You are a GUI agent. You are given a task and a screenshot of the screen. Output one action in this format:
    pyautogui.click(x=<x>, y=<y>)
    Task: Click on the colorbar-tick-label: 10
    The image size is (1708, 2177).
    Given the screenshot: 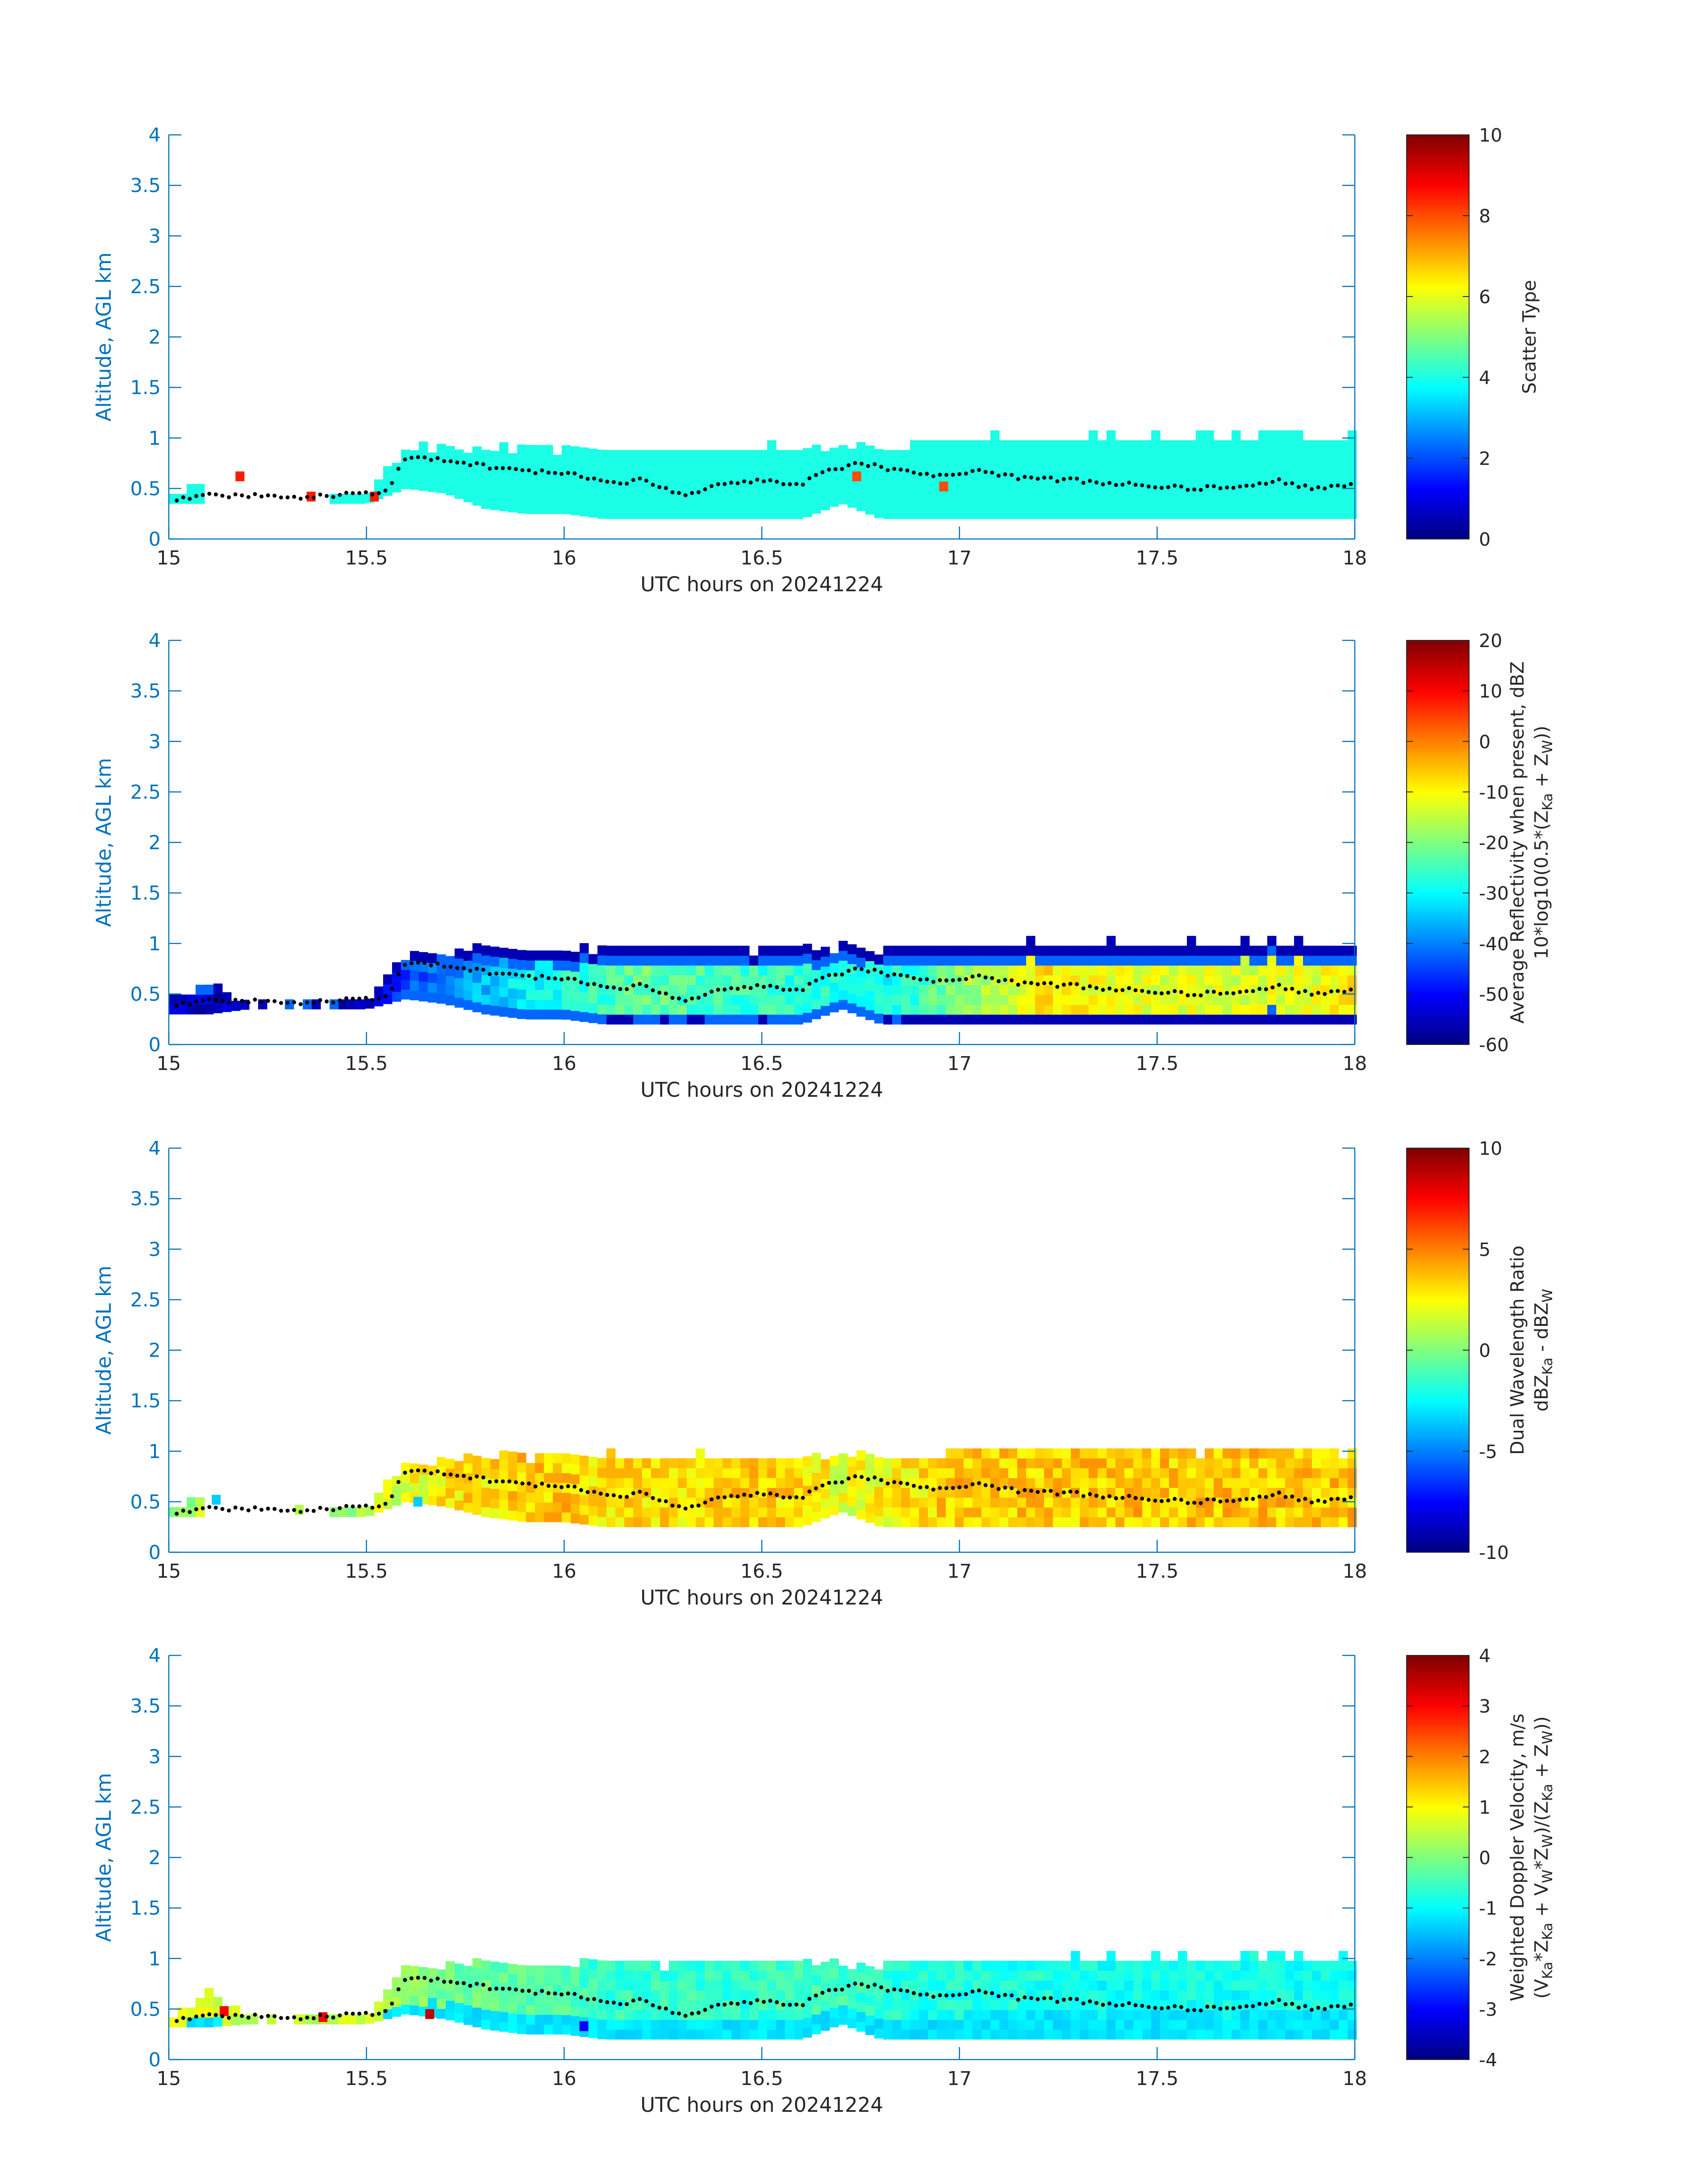 What is the action you would take?
    pyautogui.click(x=1490, y=691)
    